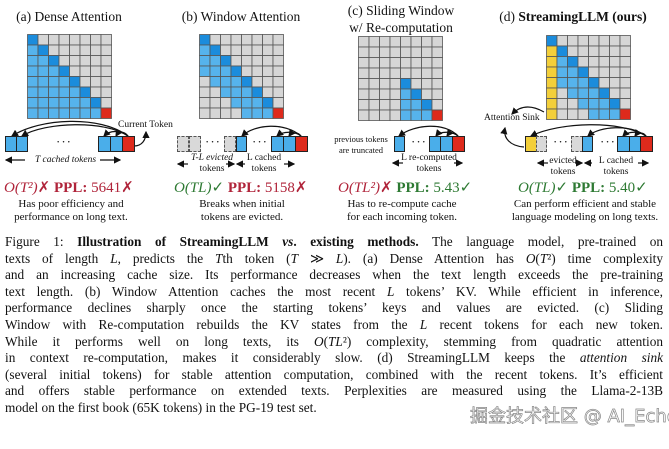 The width and height of the screenshot is (669, 449). I want to click on caption-segment: vs, so click(288, 241).